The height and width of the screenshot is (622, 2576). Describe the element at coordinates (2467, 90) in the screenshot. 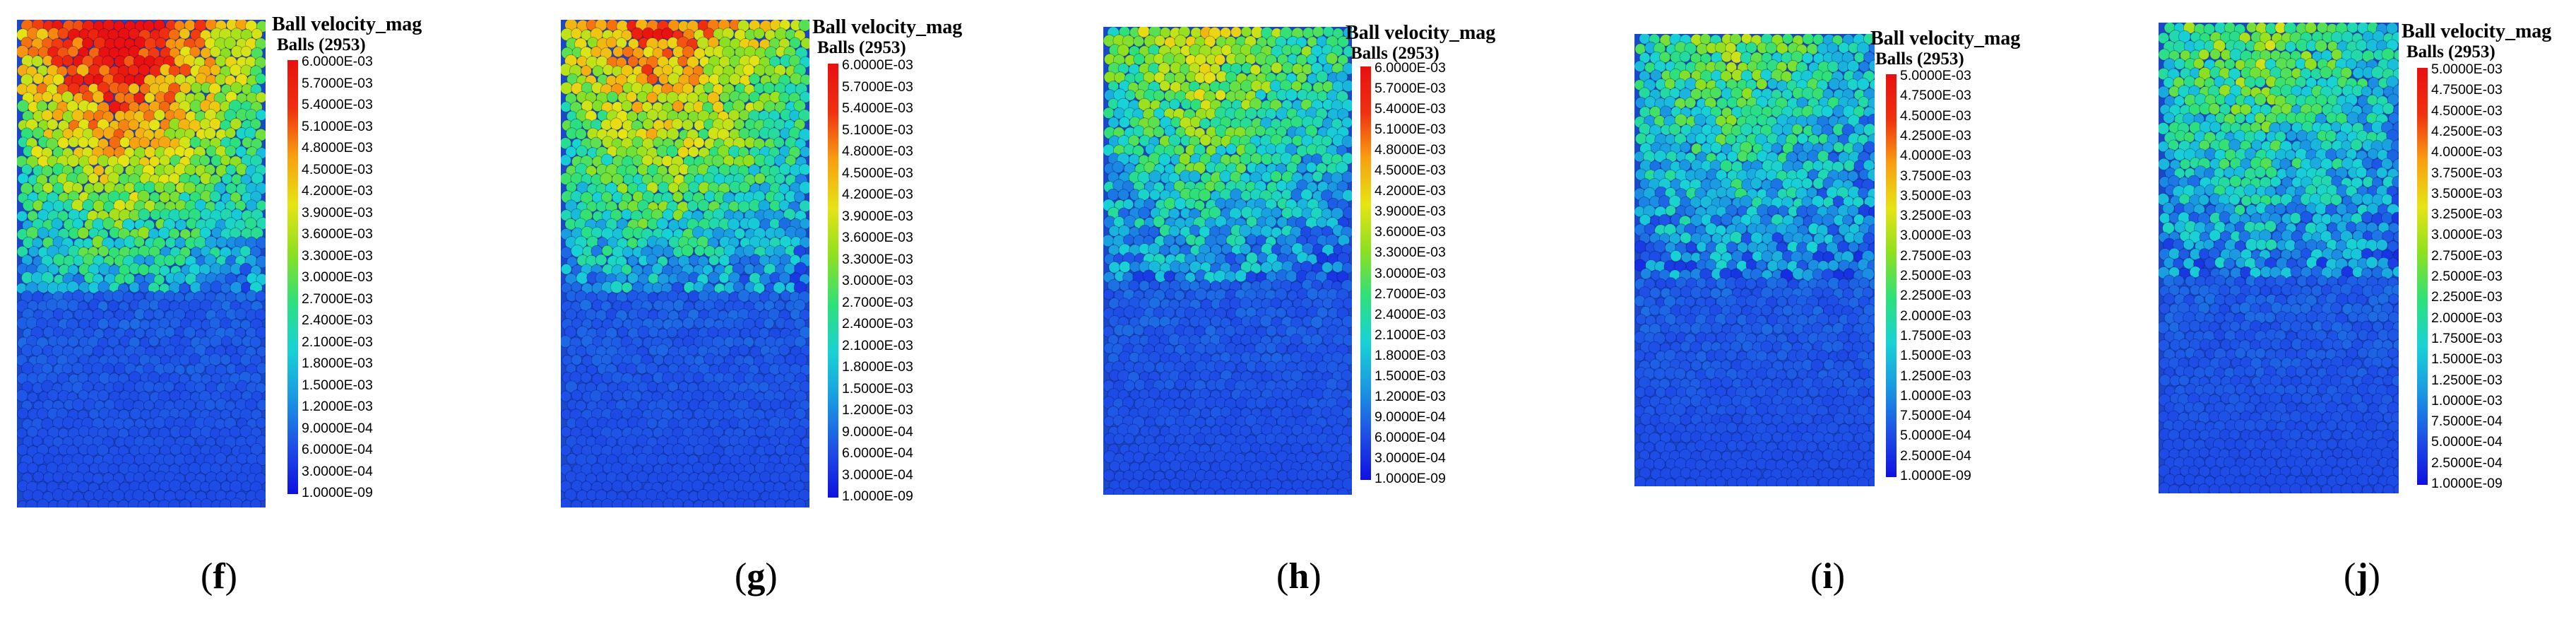

I see `tick-label: 4.7500E-03` at that location.